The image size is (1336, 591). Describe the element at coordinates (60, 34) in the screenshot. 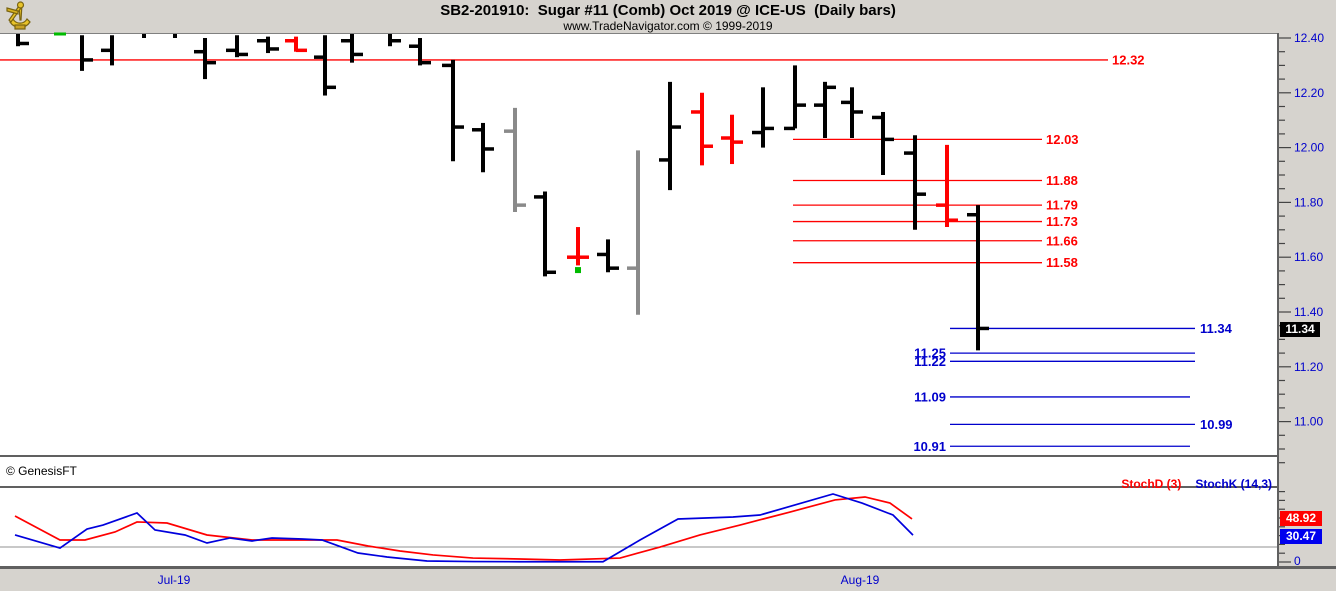

I see `green-dash-marker` at that location.